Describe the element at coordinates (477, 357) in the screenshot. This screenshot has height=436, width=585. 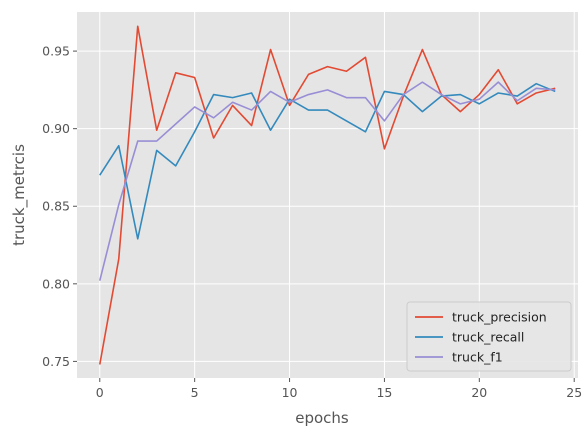
I see `legend-entry: truck_f1` at that location.